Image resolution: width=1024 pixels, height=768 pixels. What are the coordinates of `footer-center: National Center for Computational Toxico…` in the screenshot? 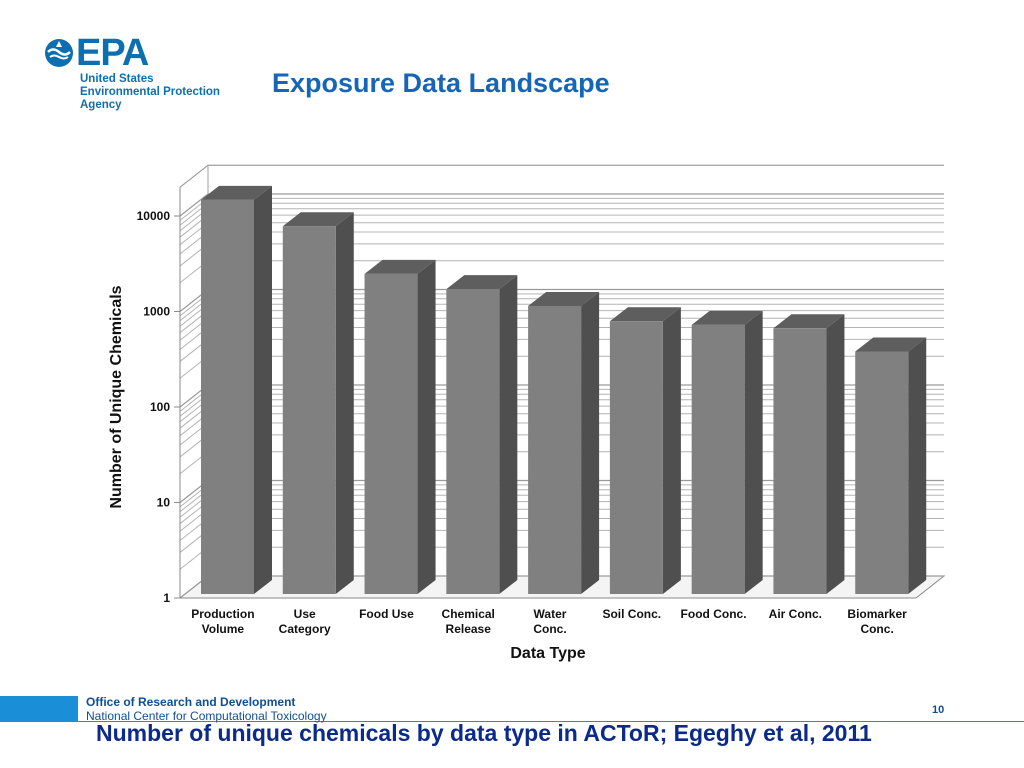 It's located at (206, 716).